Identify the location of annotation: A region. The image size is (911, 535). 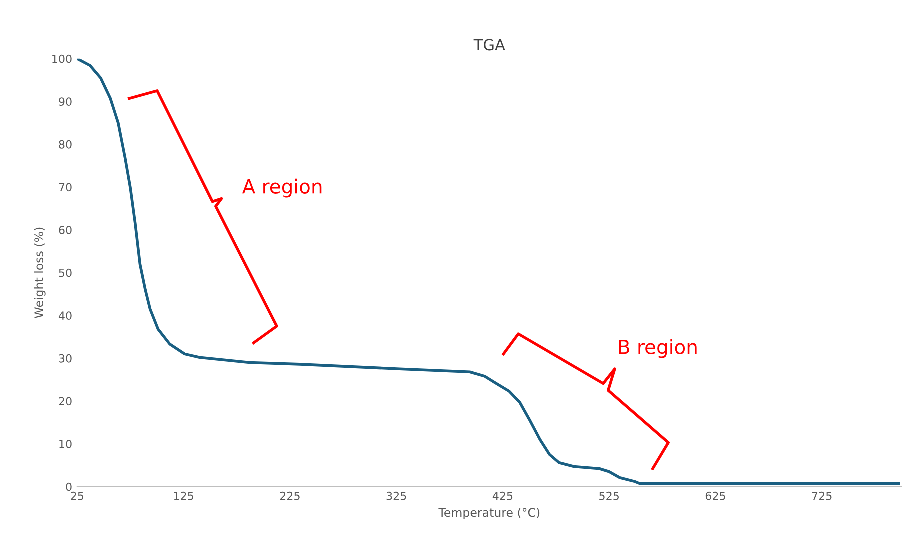
(282, 188).